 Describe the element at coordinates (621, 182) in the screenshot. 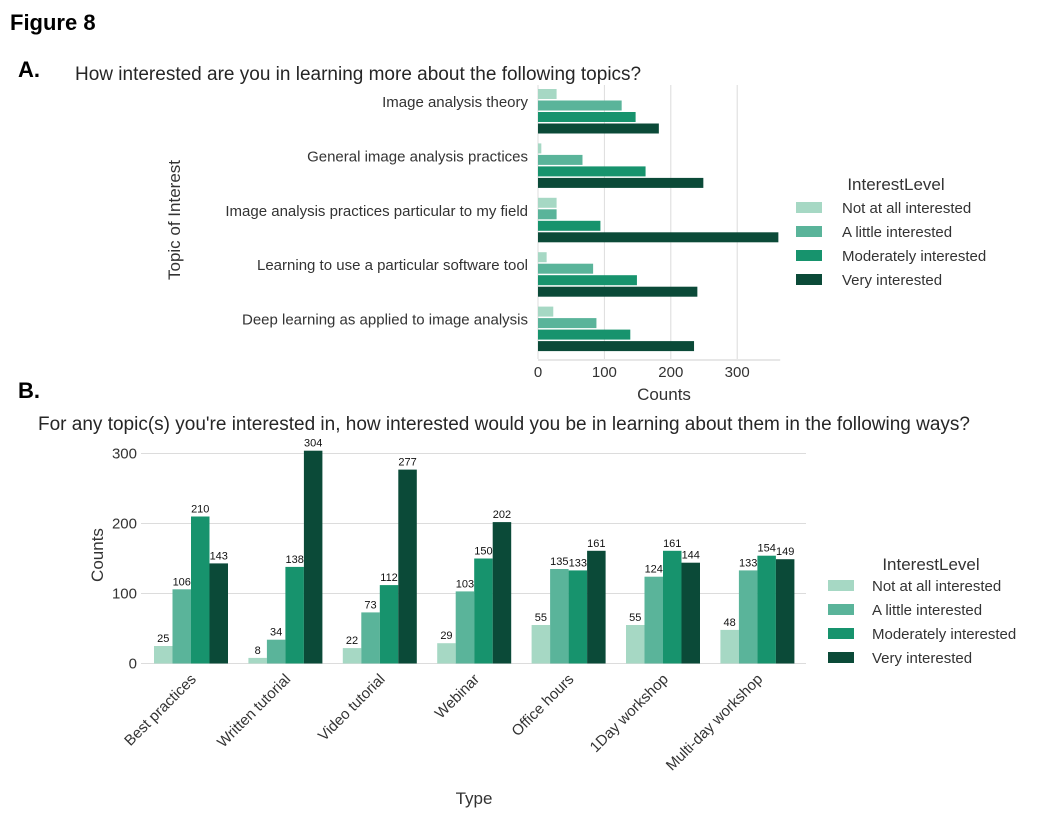

I see `bar-general-image-analysis-practices-very-interested` at that location.